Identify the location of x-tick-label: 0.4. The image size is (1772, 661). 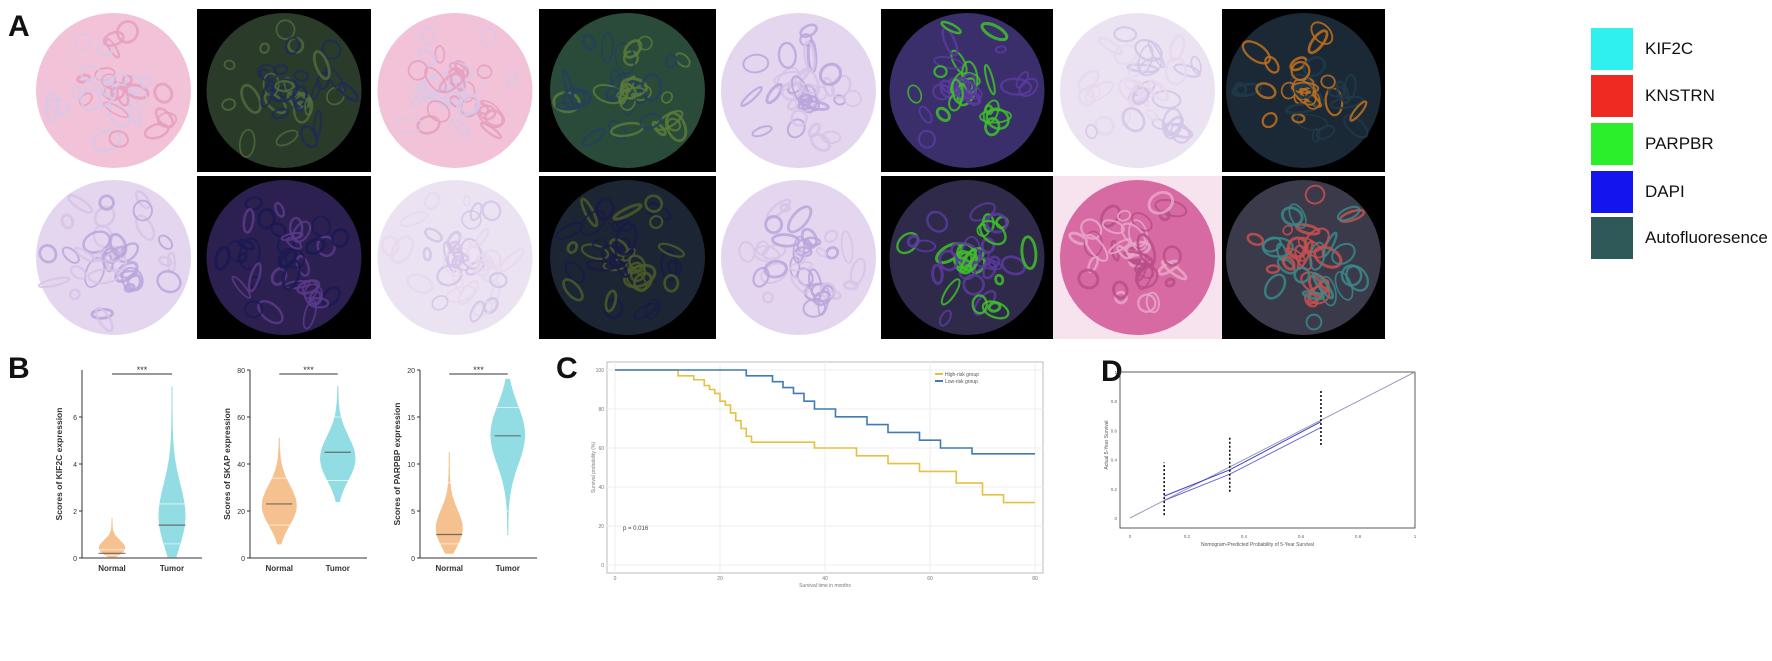
(1244, 536).